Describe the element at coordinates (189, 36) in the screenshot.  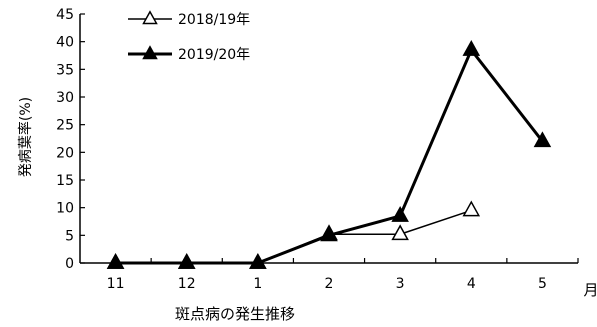
I see `legend: 2018/19年 2019/20年` at that location.